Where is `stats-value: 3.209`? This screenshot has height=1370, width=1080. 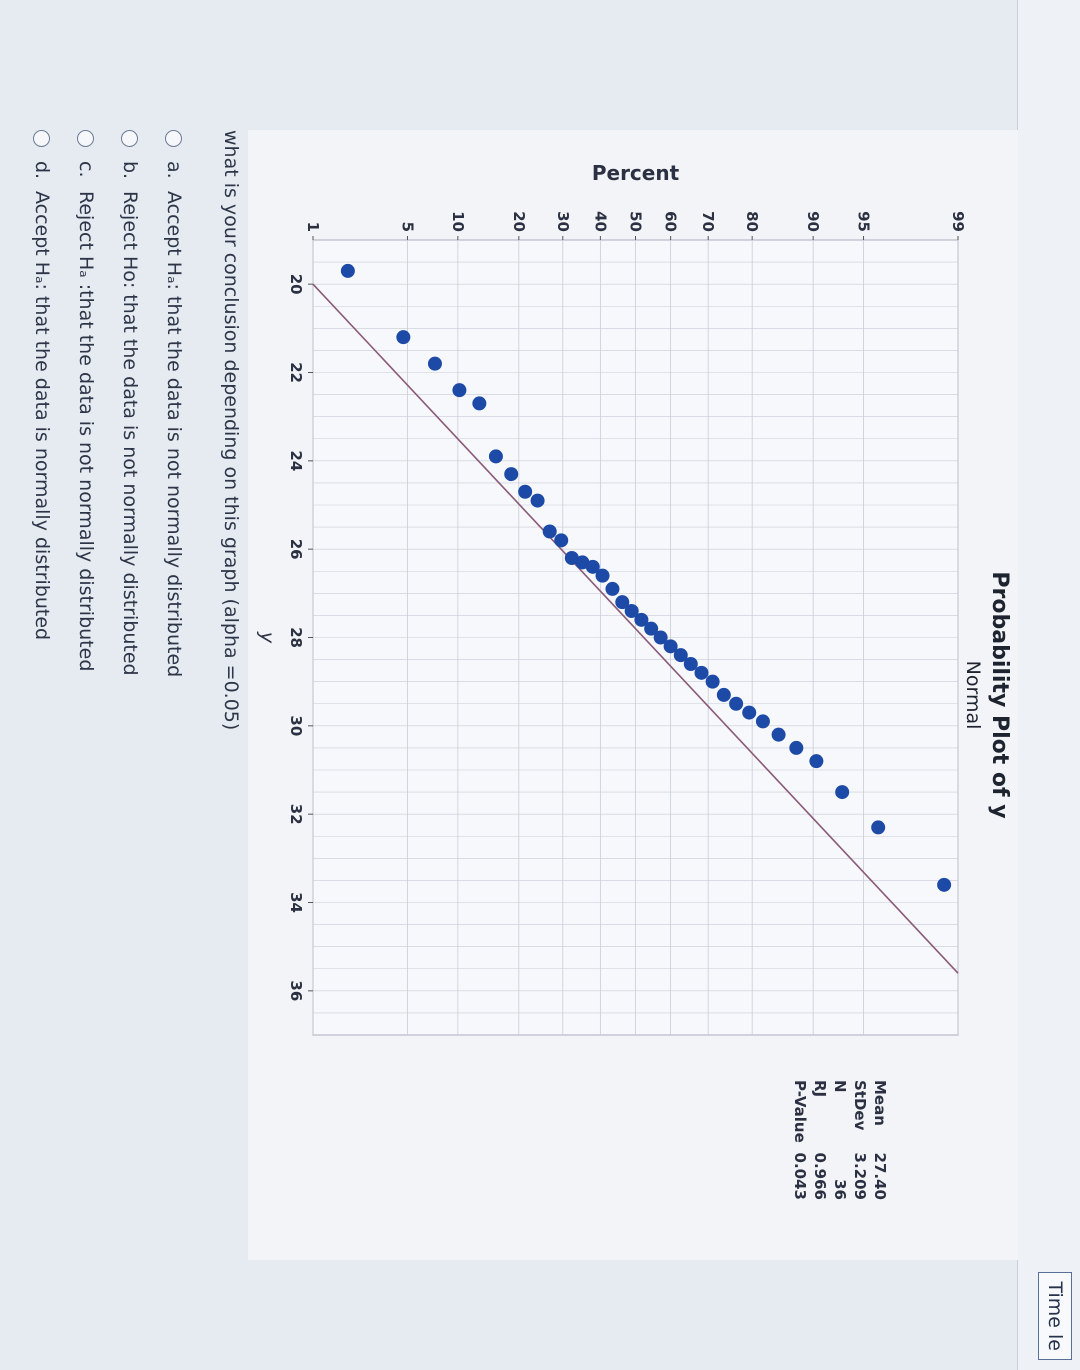 stats-value: 3.209 is located at coordinates (860, 1176).